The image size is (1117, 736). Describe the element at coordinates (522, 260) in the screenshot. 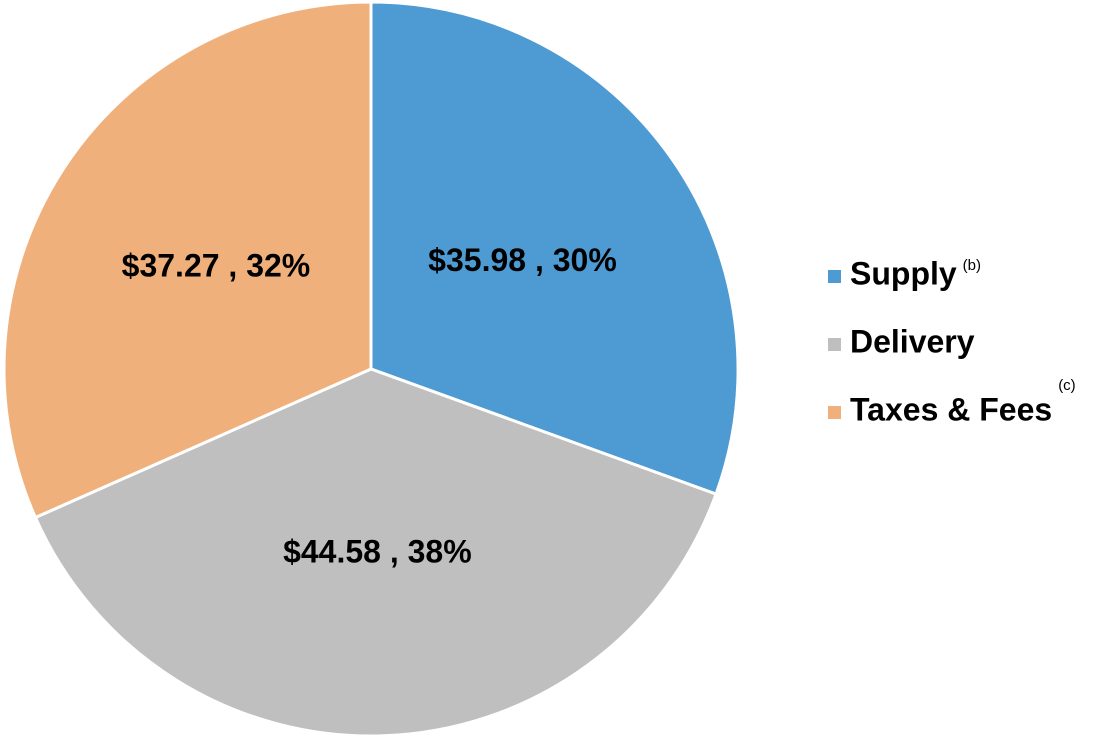

I see `slice-label: $35.98 , 30%` at that location.